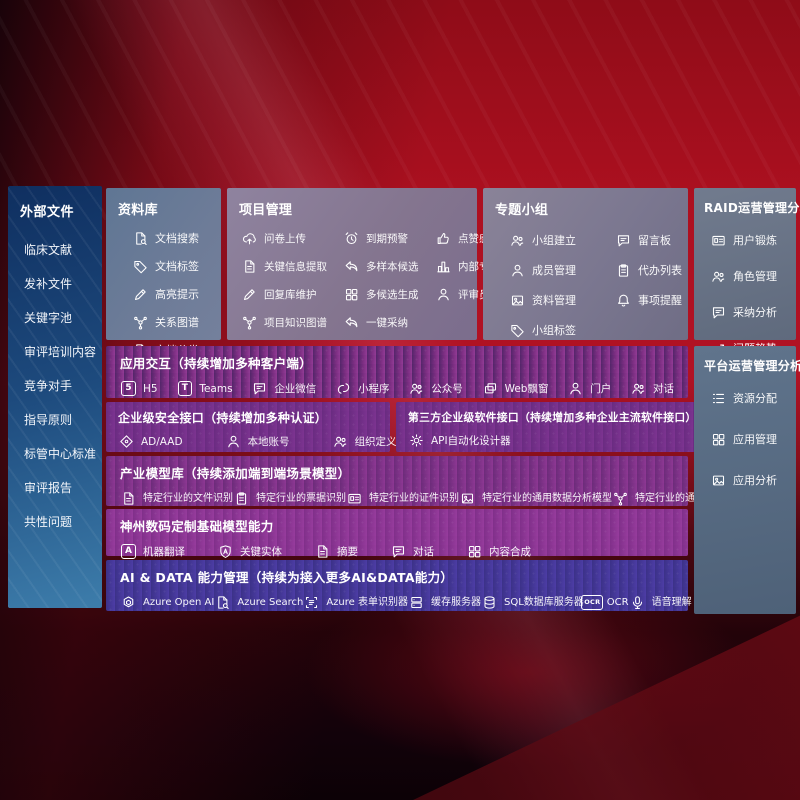 This screenshot has height=800, width=800. I want to click on feature-item: 组织定义, so click(364, 441).